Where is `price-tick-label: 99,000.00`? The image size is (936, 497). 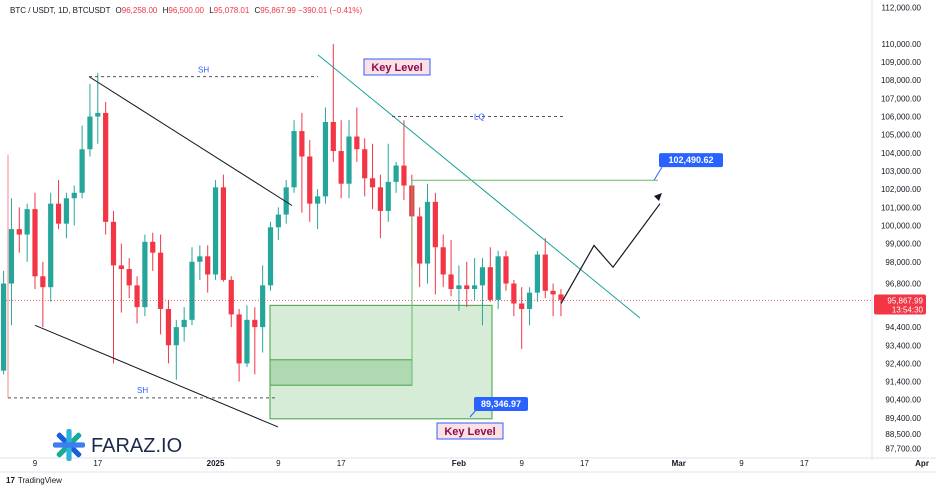
price-tick-label: 99,000.00 is located at coordinates (903, 244).